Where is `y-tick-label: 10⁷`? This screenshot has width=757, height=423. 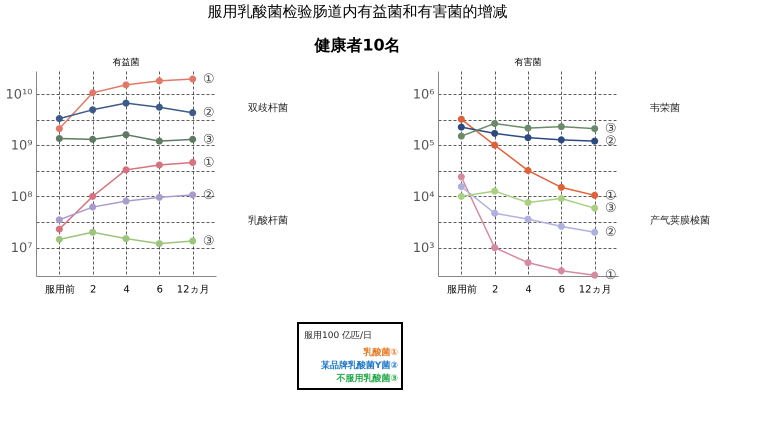
y-tick-label: 10⁷ is located at coordinates (21, 248).